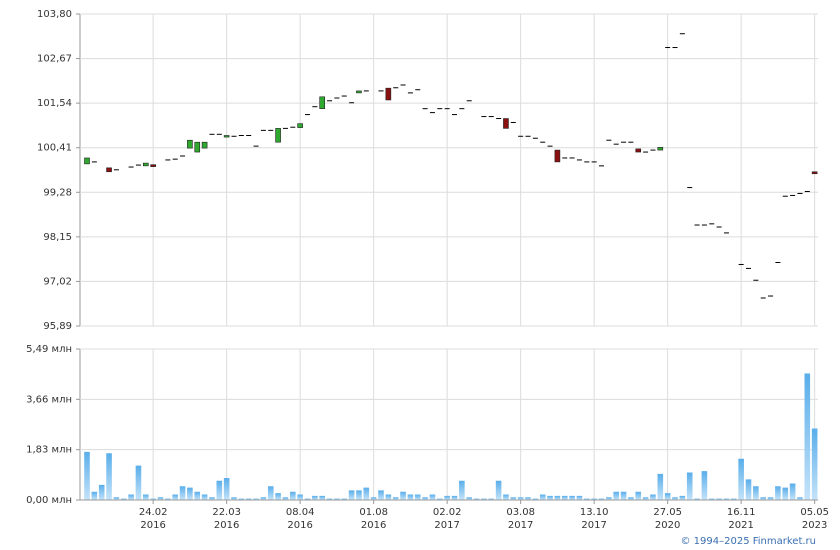 The width and height of the screenshot is (840, 550). What do you see at coordinates (54, 14) in the screenshot?
I see `y-tick-label: 103,80` at bounding box center [54, 14].